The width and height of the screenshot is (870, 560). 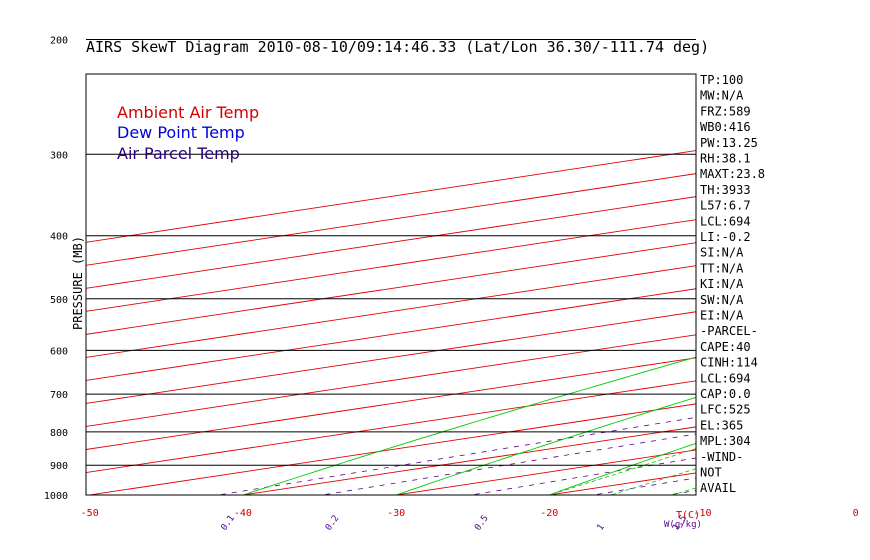 What do you see at coordinates (56, 269) in the screenshot?
I see `pressure-ticks: 1002003004005006007008009001000` at bounding box center [56, 269].